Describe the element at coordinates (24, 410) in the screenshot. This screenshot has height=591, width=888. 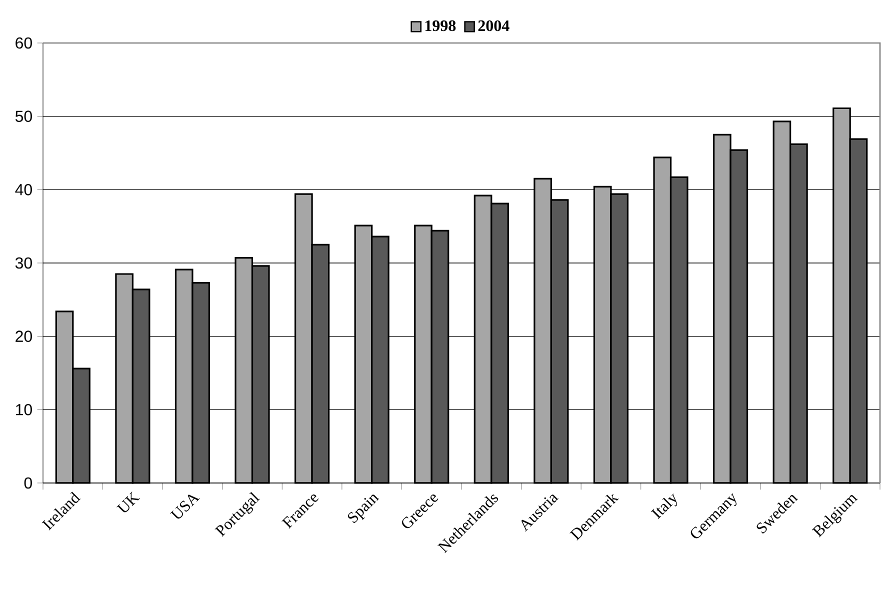
I see `y-tick-label: 10` at that location.